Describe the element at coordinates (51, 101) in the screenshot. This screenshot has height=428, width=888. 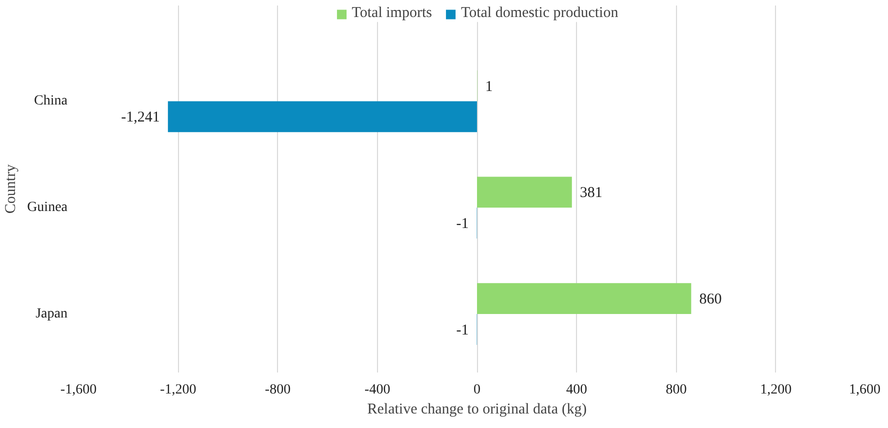
I see `y-tick-label: China` at that location.